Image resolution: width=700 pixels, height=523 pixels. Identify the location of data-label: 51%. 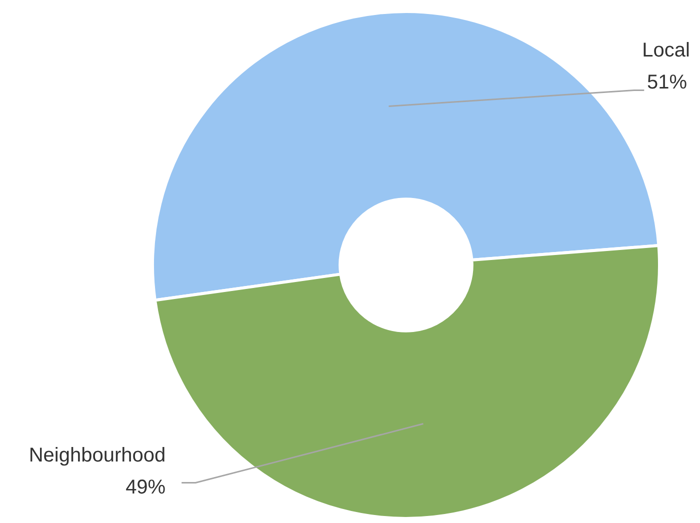
(667, 83).